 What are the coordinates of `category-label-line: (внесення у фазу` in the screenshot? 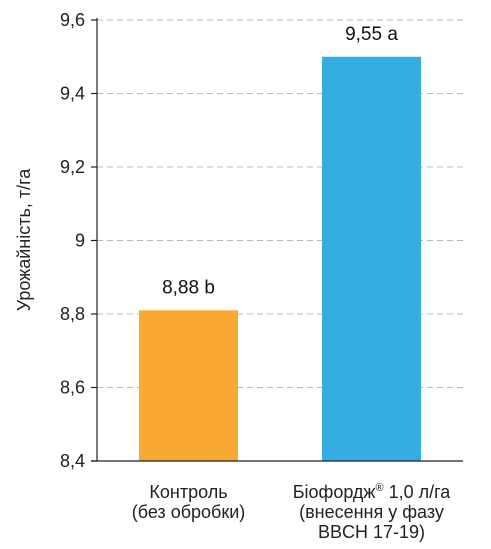 It's located at (371, 512).